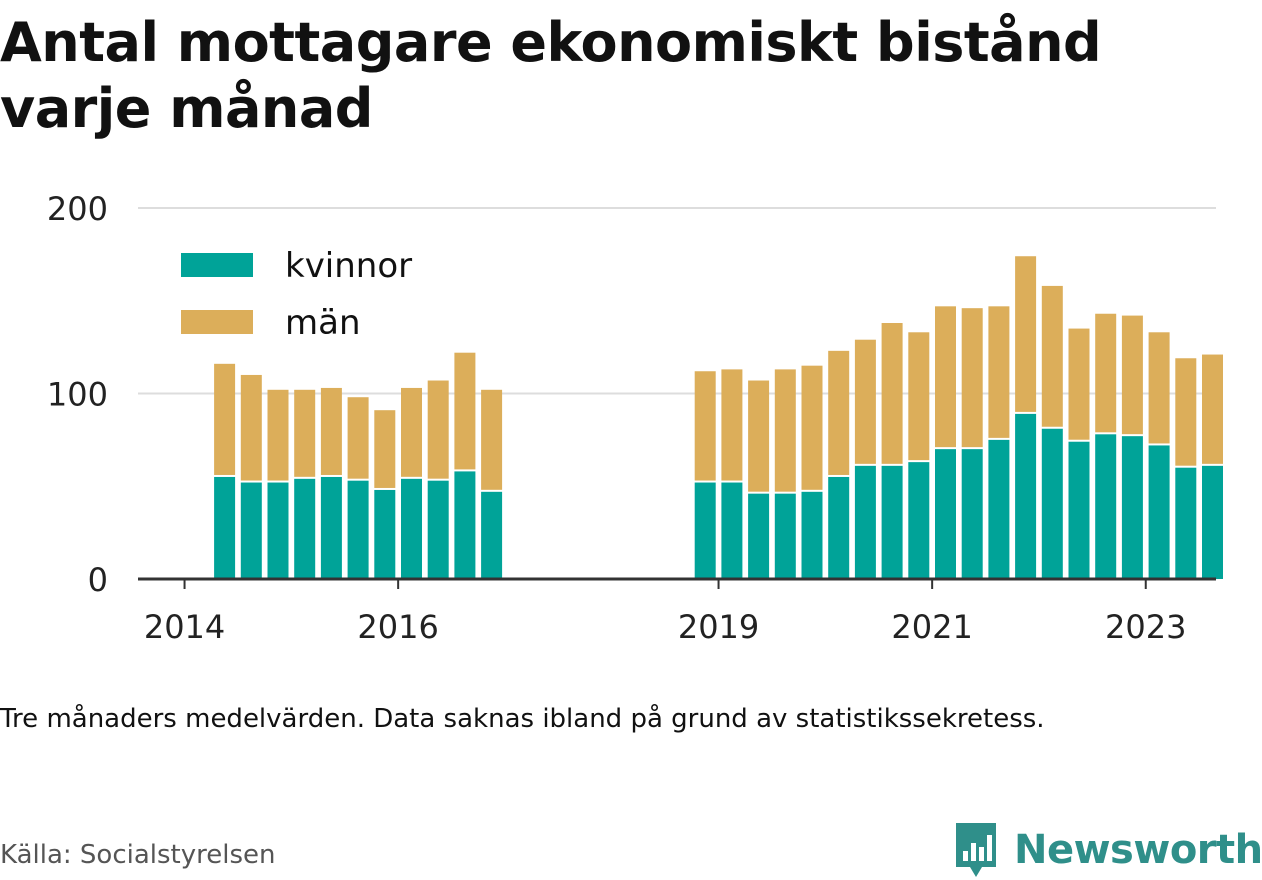 Image resolution: width=1262 pixels, height=880 pixels. What do you see at coordinates (1138, 850) in the screenshot?
I see `brand-name: Newsworthy` at bounding box center [1138, 850].